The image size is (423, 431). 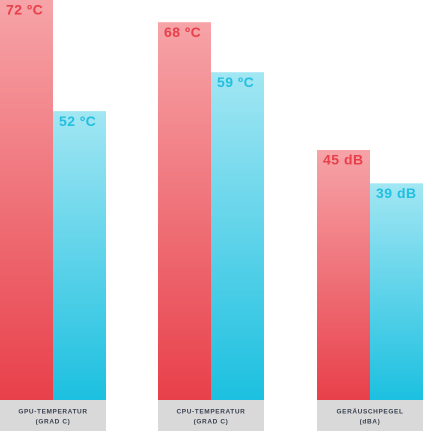 What do you see at coordinates (24, 10) in the screenshot?
I see `value-label: 72 ºC` at bounding box center [24, 10].